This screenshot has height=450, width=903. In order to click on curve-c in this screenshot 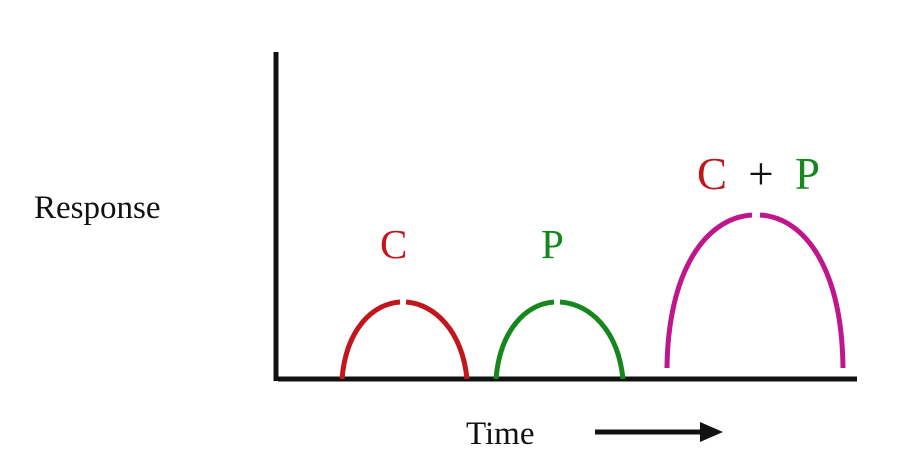, I will do `click(404, 339)`.